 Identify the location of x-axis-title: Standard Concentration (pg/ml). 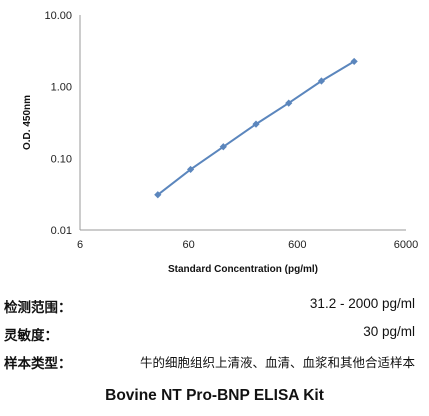
(243, 269).